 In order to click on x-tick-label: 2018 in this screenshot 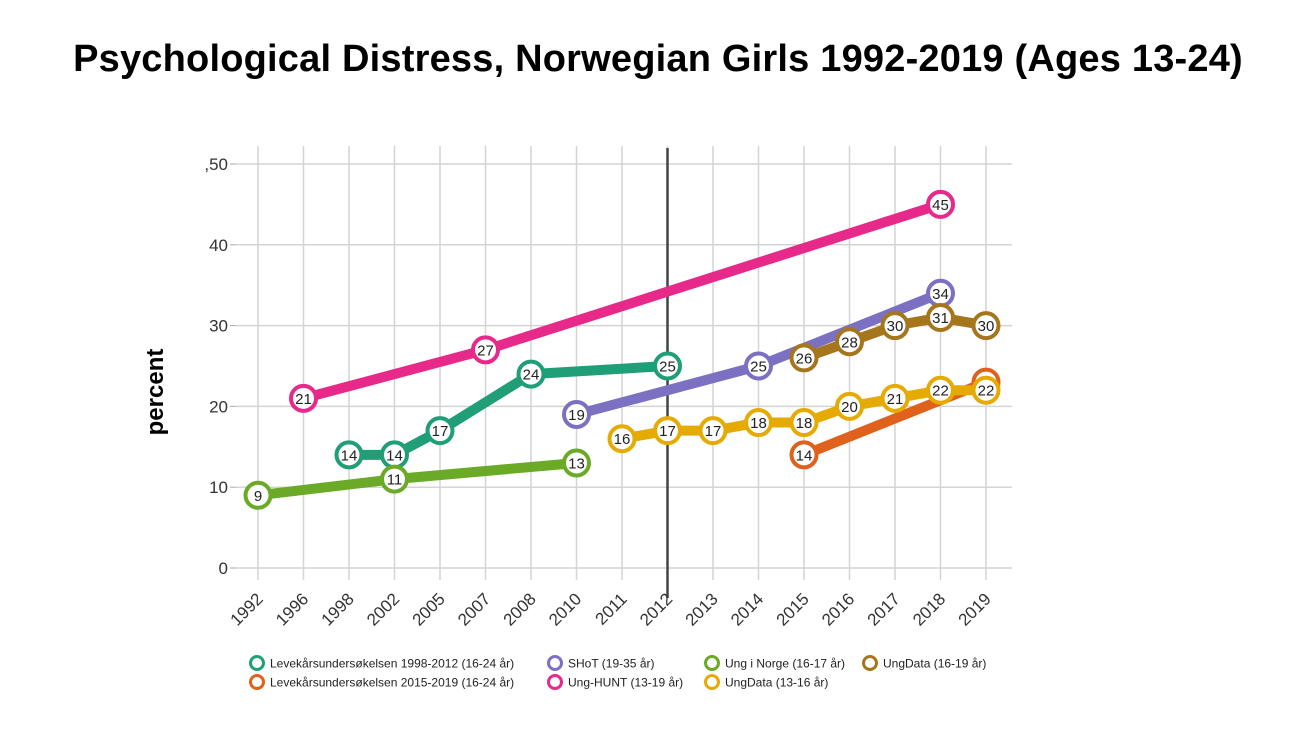, I will do `click(929, 609)`.